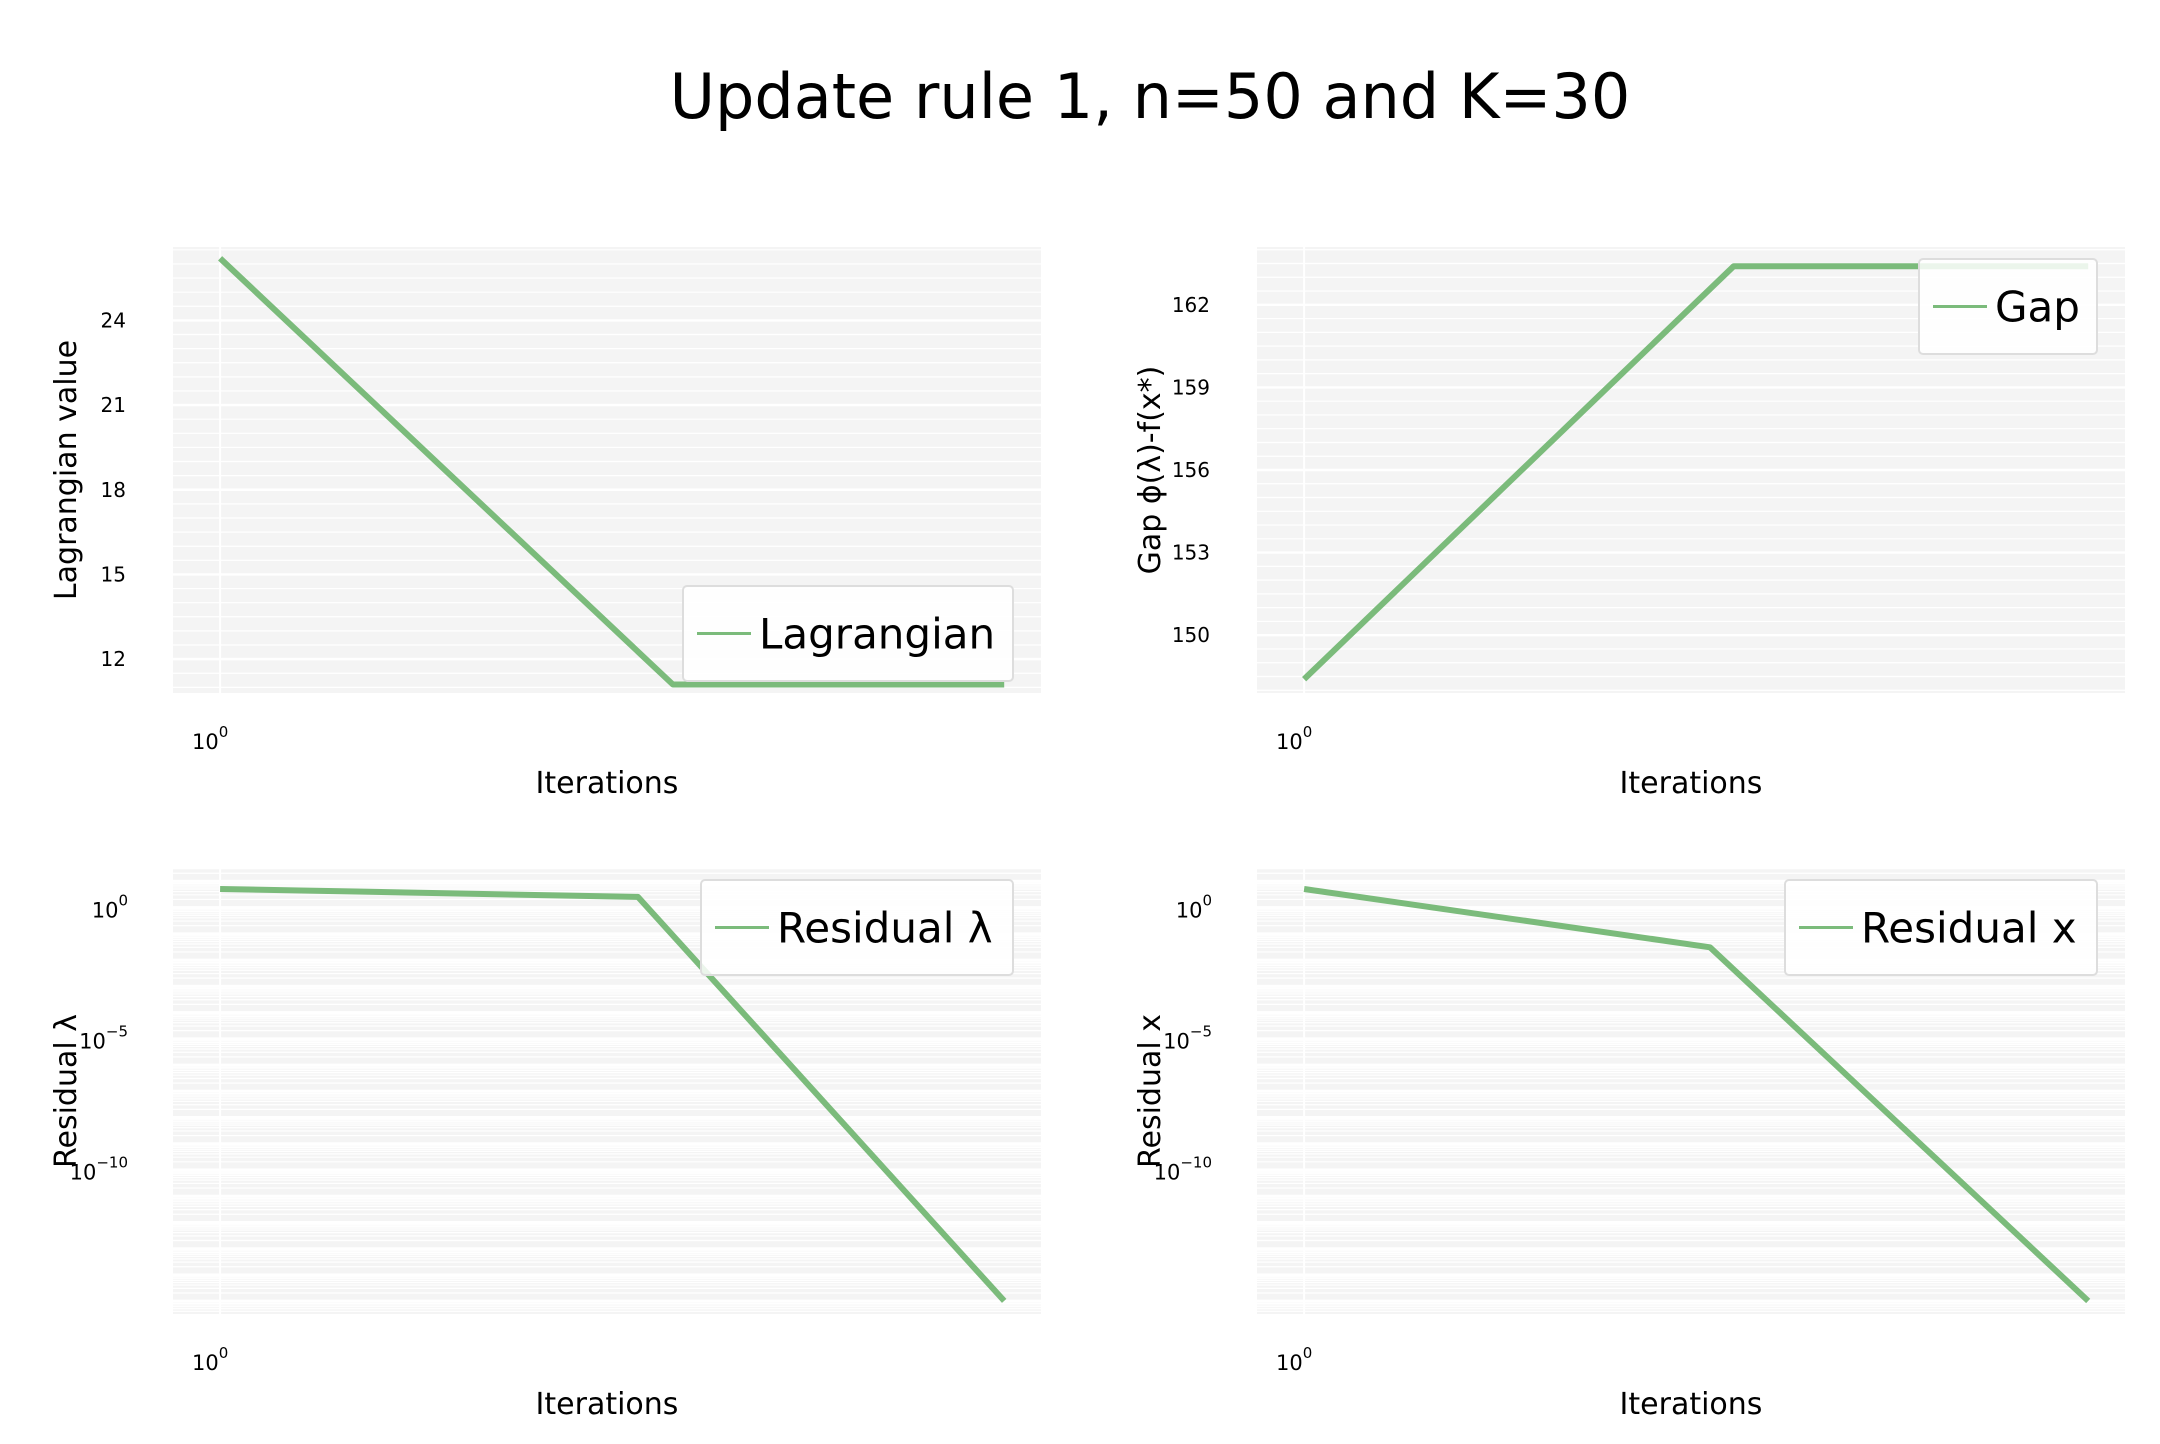 This screenshot has width=2160, height=1444. Describe the element at coordinates (66, 1091) in the screenshot. I see `y-axis-label: Residual λ` at that location.